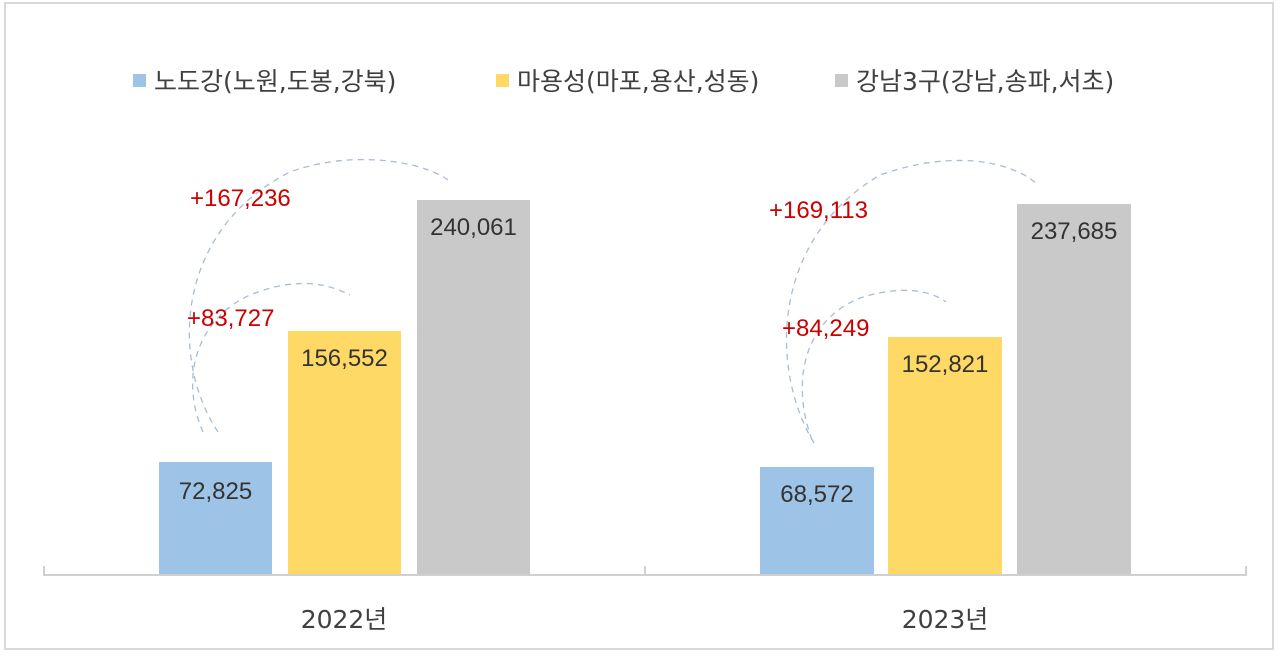  Describe the element at coordinates (985, 81) in the screenshot. I see `legend-label: 강남3구(강남,송파,서초)` at that location.